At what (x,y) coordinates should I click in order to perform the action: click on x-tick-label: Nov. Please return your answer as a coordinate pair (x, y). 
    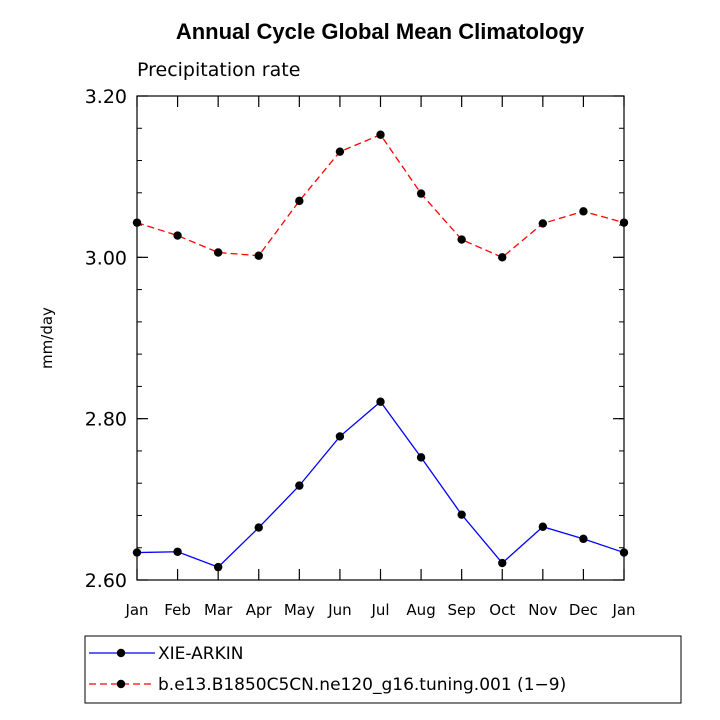
    Looking at the image, I should click on (542, 610).